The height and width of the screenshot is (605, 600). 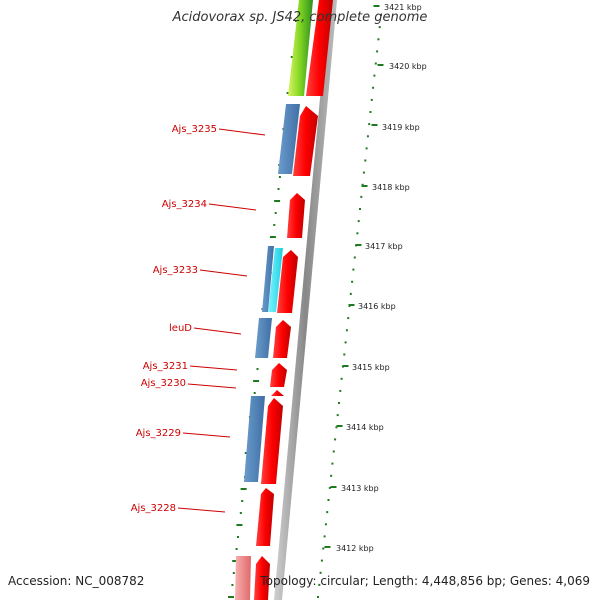 I want to click on gene-label-leud: leuD, so click(x=205, y=329).